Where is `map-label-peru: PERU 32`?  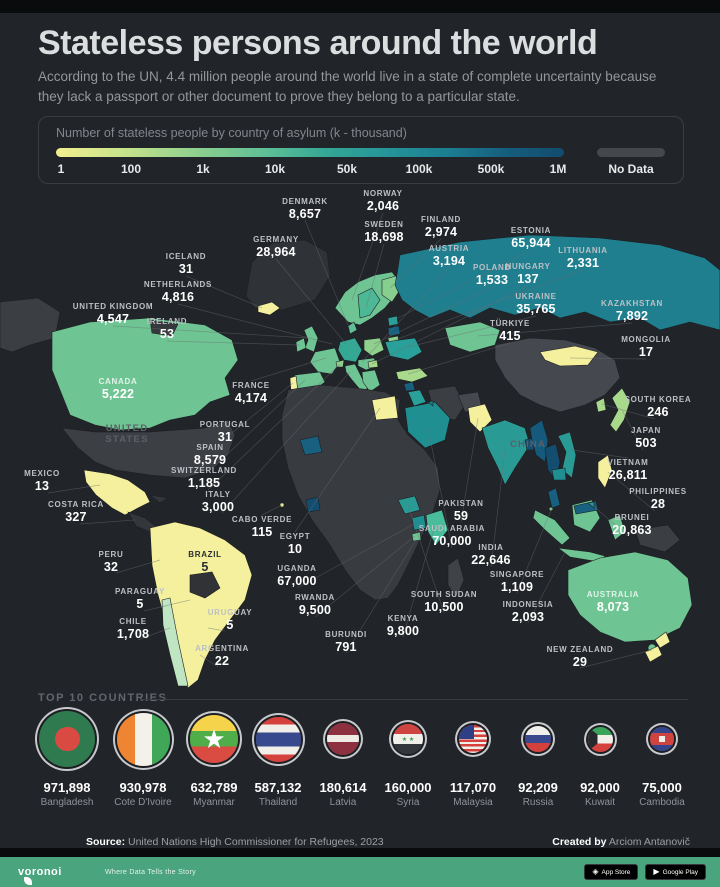 map-label-peru: PERU 32 is located at coordinates (111, 562).